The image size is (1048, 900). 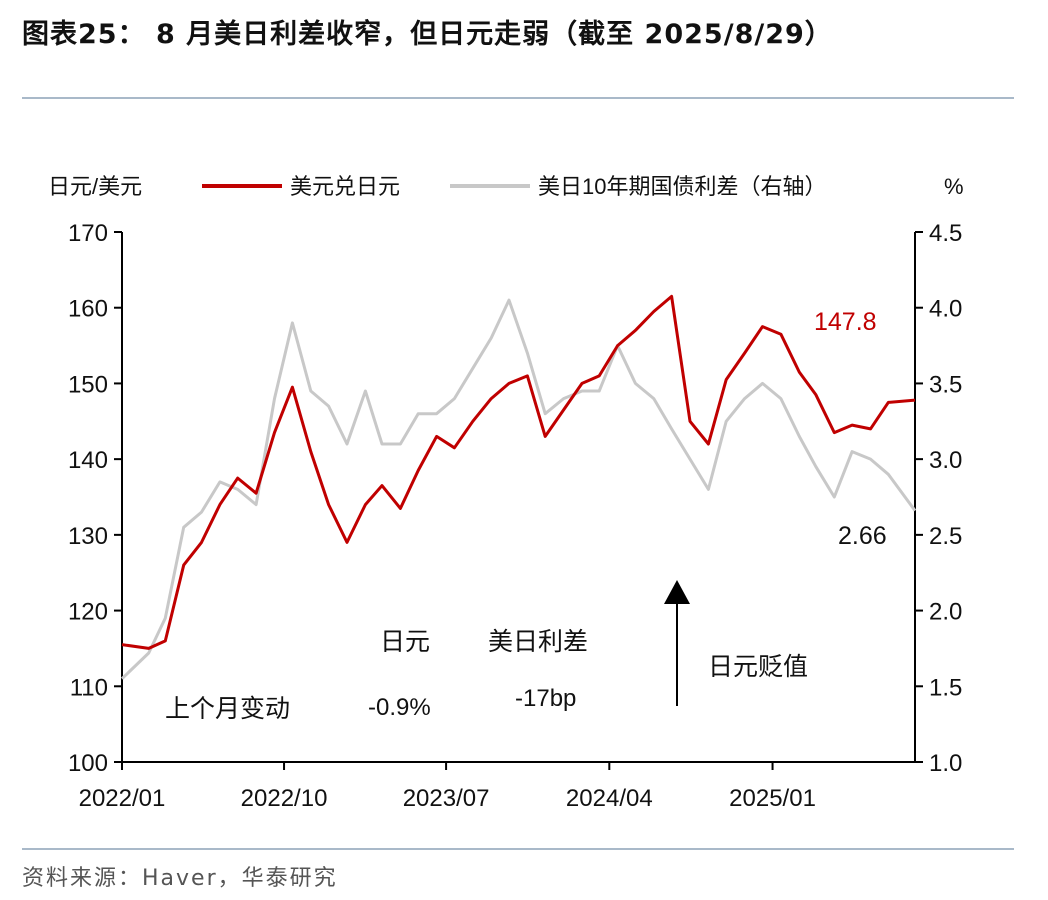 I want to click on right-tick-label: 1.0, so click(x=945, y=763).